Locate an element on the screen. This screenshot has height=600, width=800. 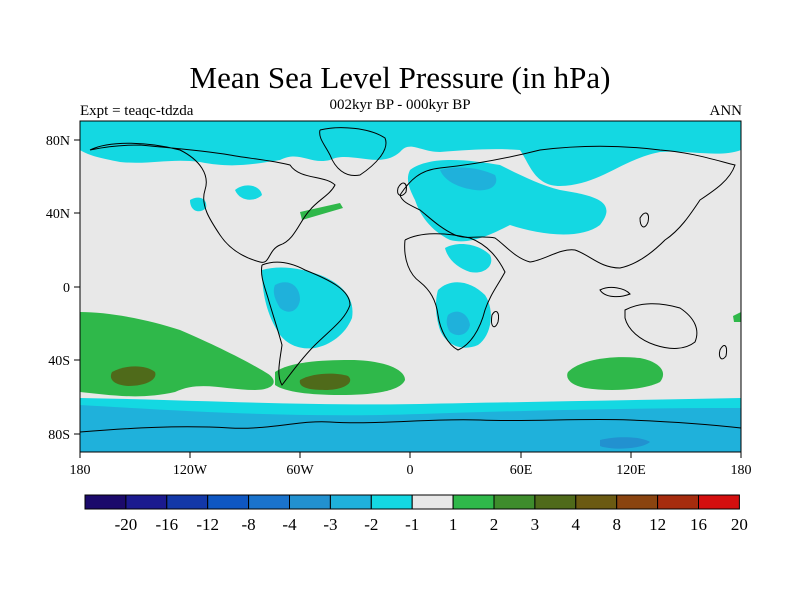
tick-label-lat-0: 0 is located at coordinates (66, 288).